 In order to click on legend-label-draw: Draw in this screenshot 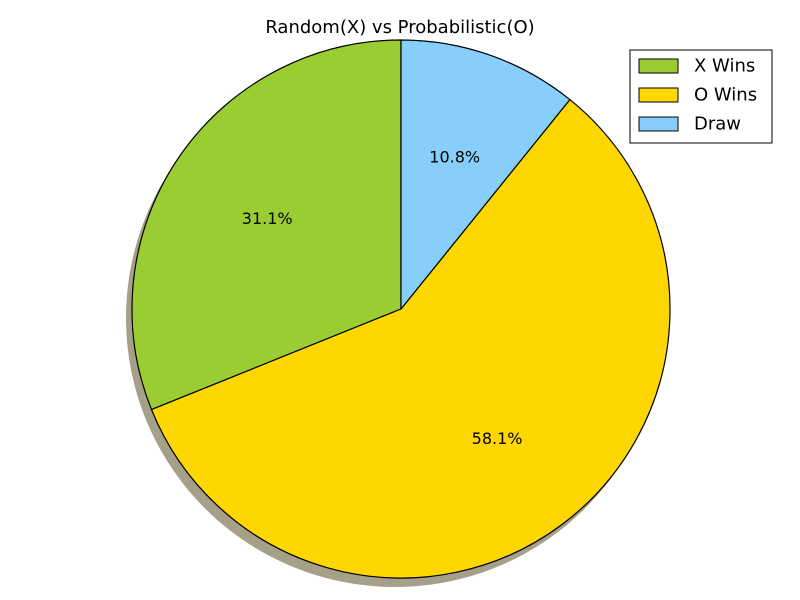, I will do `click(717, 124)`.